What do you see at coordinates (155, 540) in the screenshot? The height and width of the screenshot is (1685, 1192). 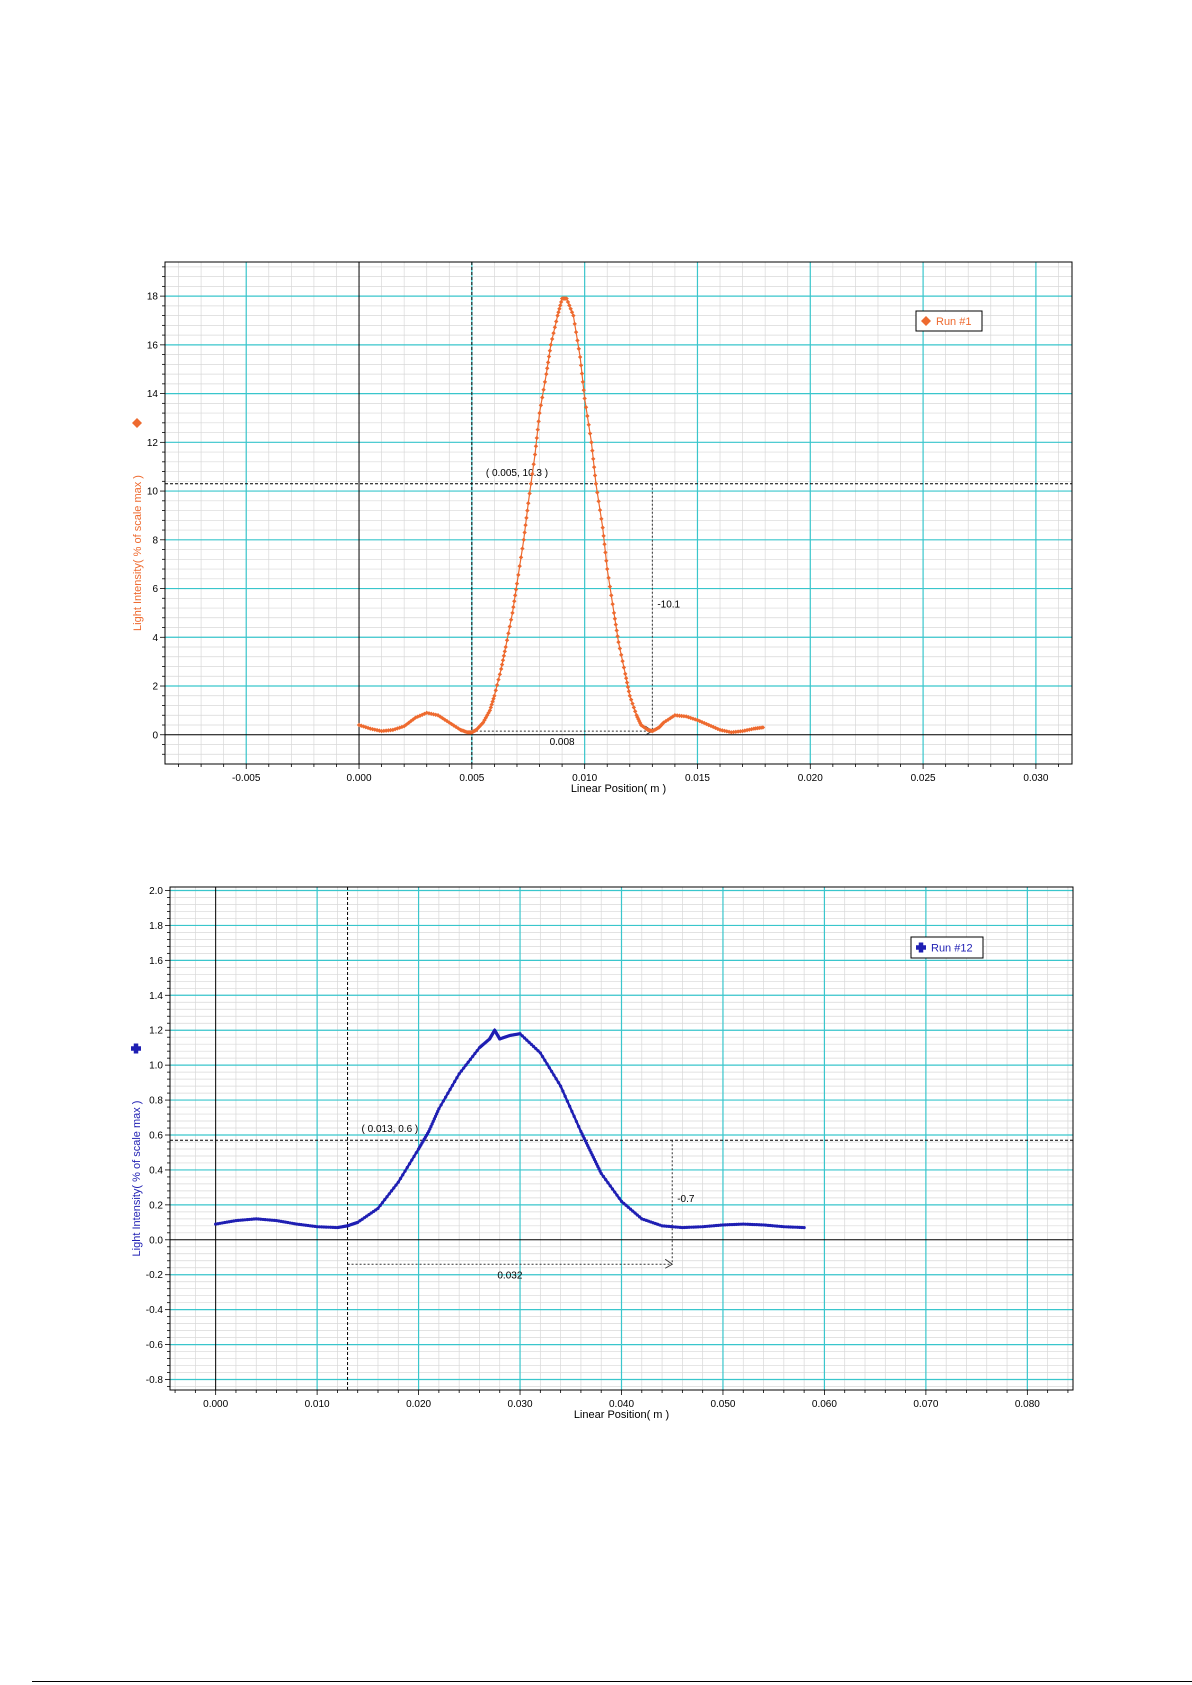 I see `y-tick-label: 8` at bounding box center [155, 540].